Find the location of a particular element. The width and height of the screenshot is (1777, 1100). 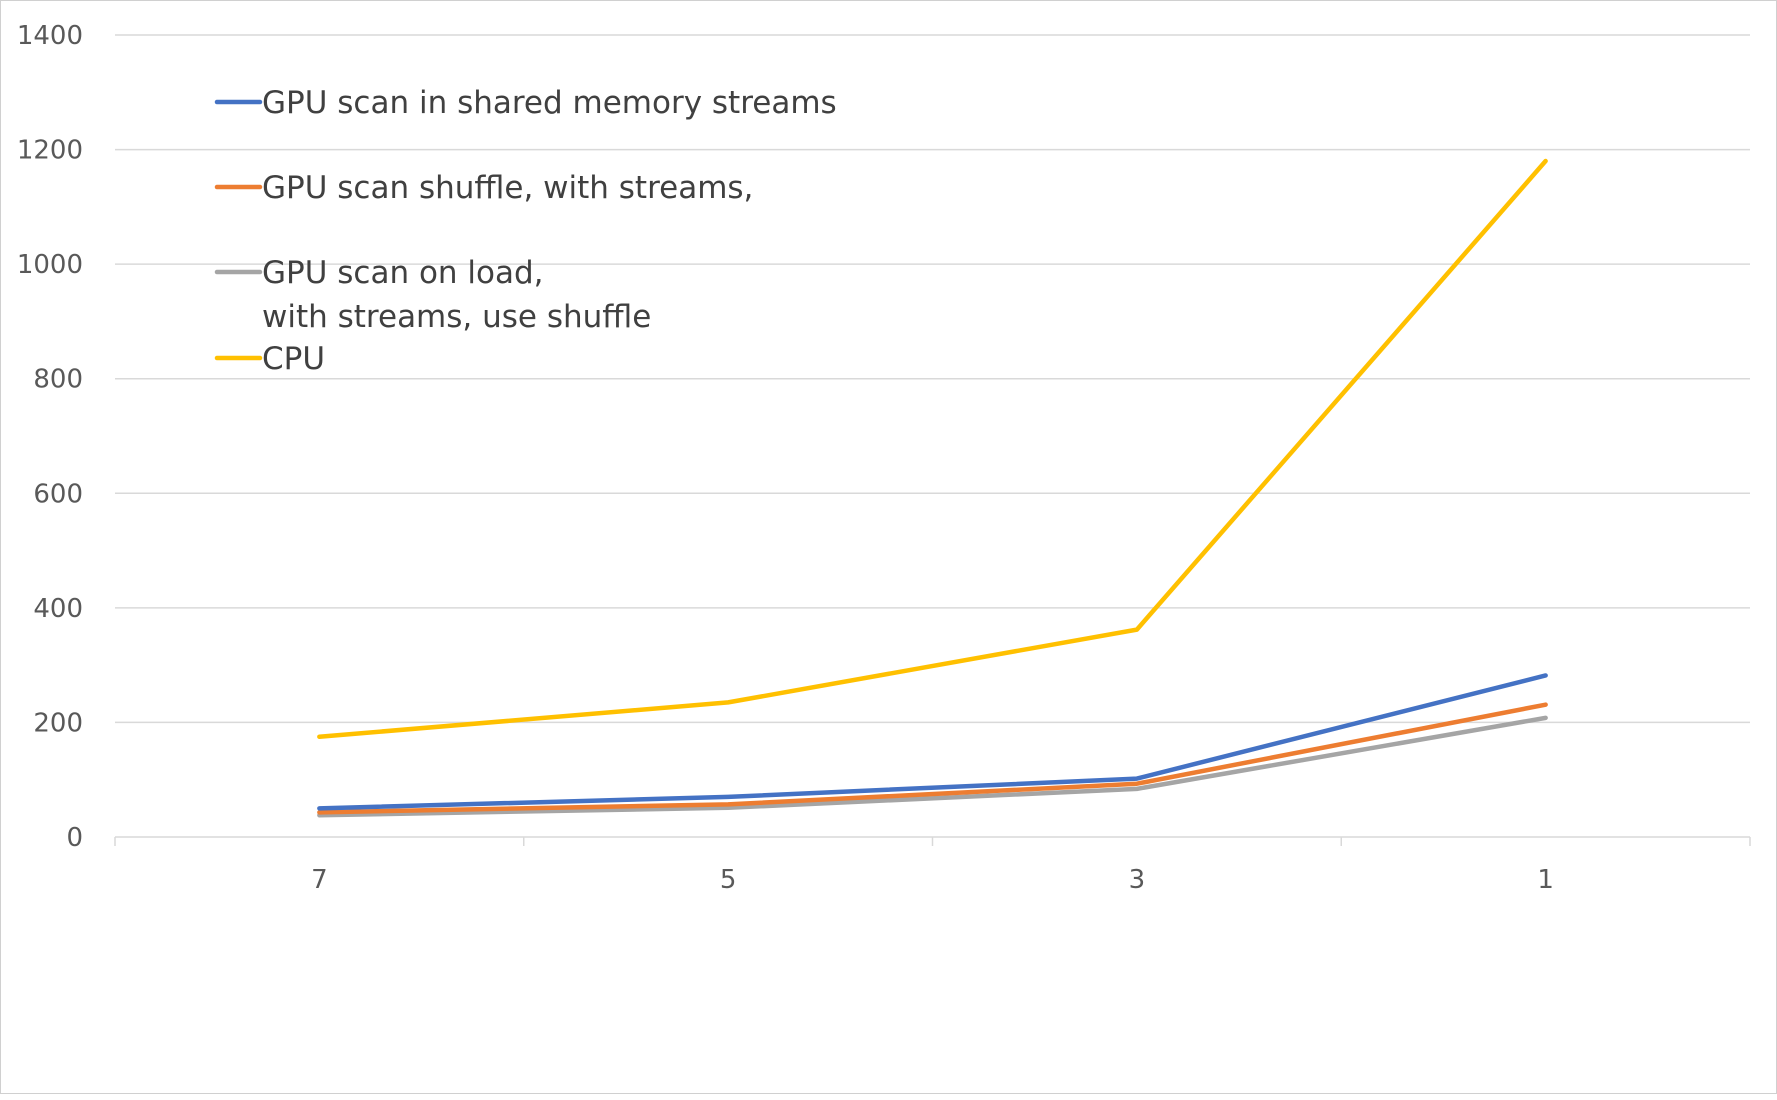

y-tick-label: 1200 is located at coordinates (50, 151).